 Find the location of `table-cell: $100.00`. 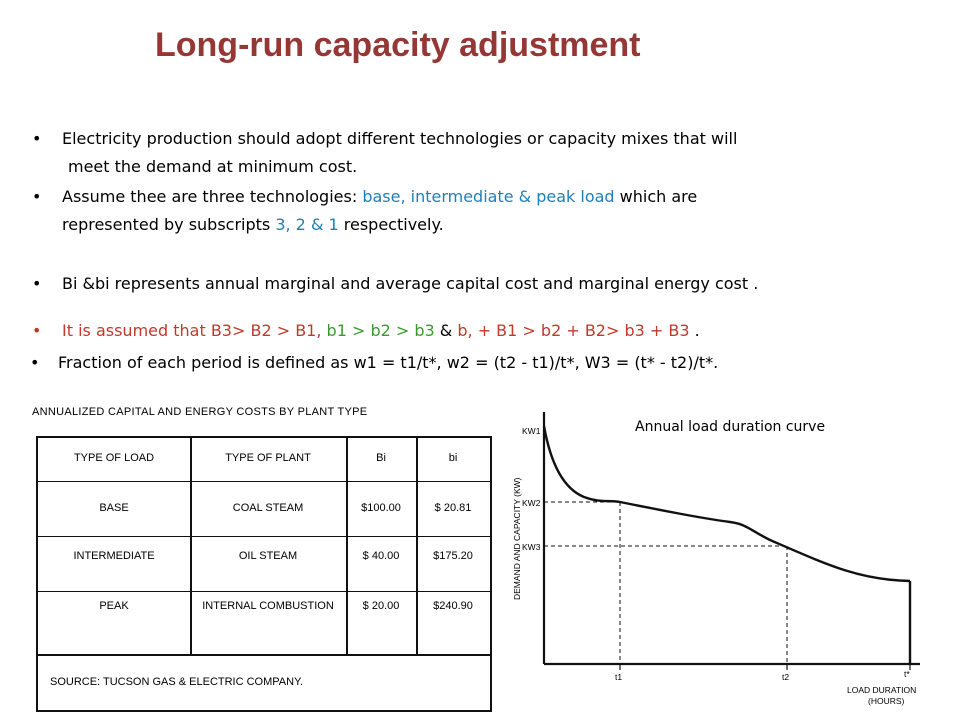

table-cell: $100.00 is located at coordinates (381, 508).